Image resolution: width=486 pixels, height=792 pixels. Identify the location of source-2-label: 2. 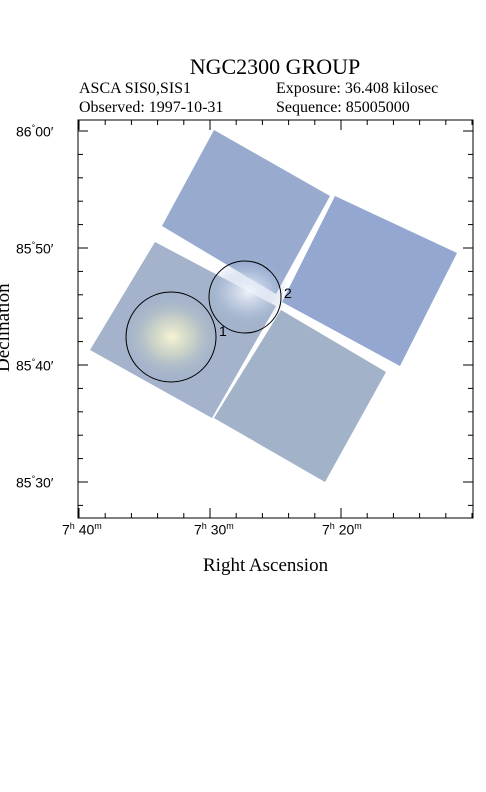
(288, 293).